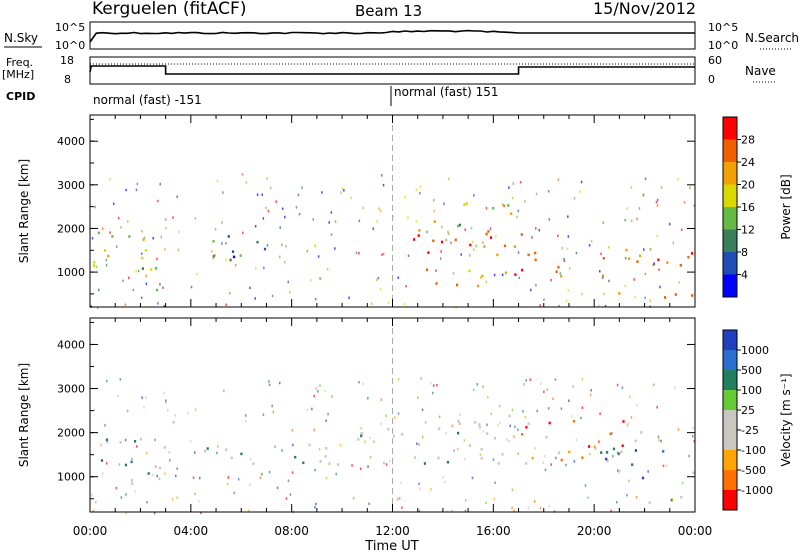  What do you see at coordinates (71, 389) in the screenshot?
I see `velocity-y-tick-label: 3000` at bounding box center [71, 389].